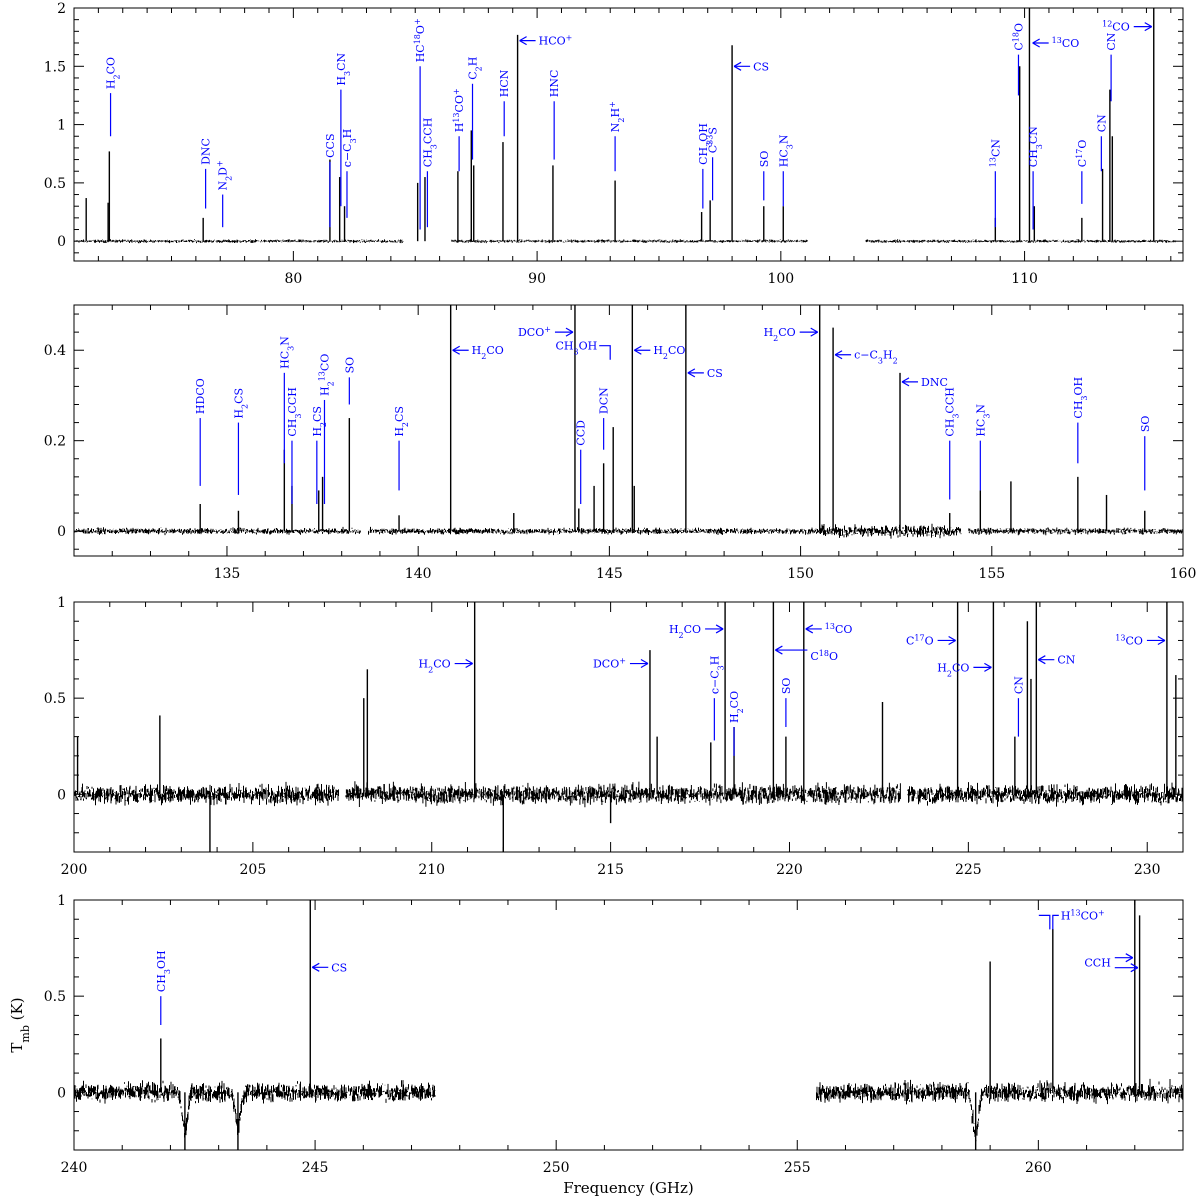 The height and width of the screenshot is (1199, 1200). What do you see at coordinates (74, 870) in the screenshot?
I see `x-tick-label: 200` at bounding box center [74, 870].